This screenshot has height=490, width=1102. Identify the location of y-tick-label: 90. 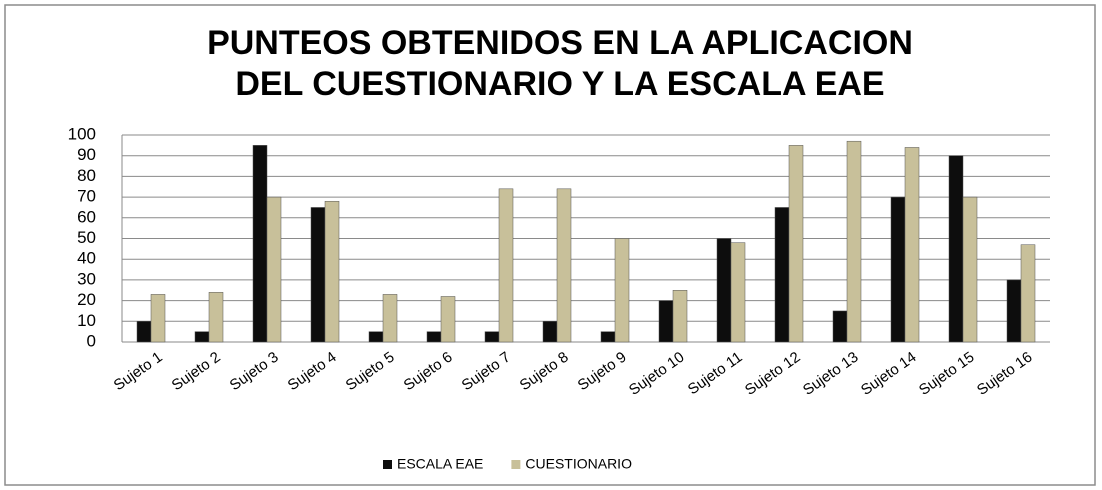
(86, 154).